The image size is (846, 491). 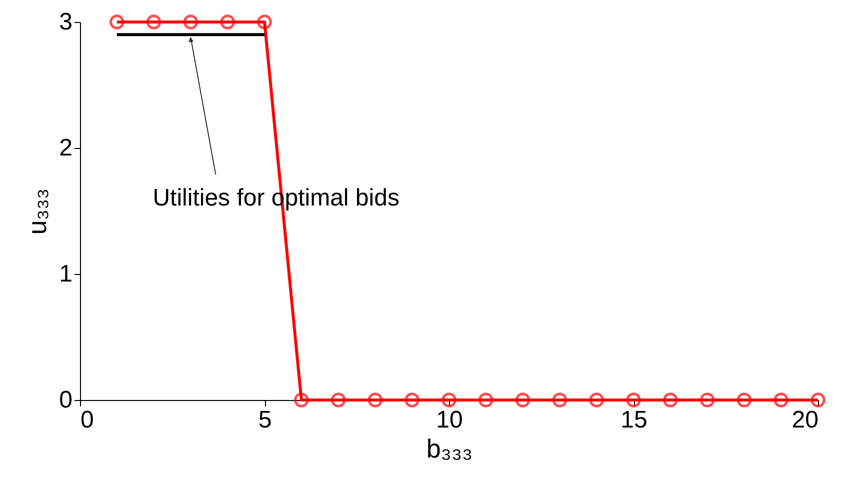 What do you see at coordinates (37, 211) in the screenshot?
I see `y-axis-title: u₃₃₃` at bounding box center [37, 211].